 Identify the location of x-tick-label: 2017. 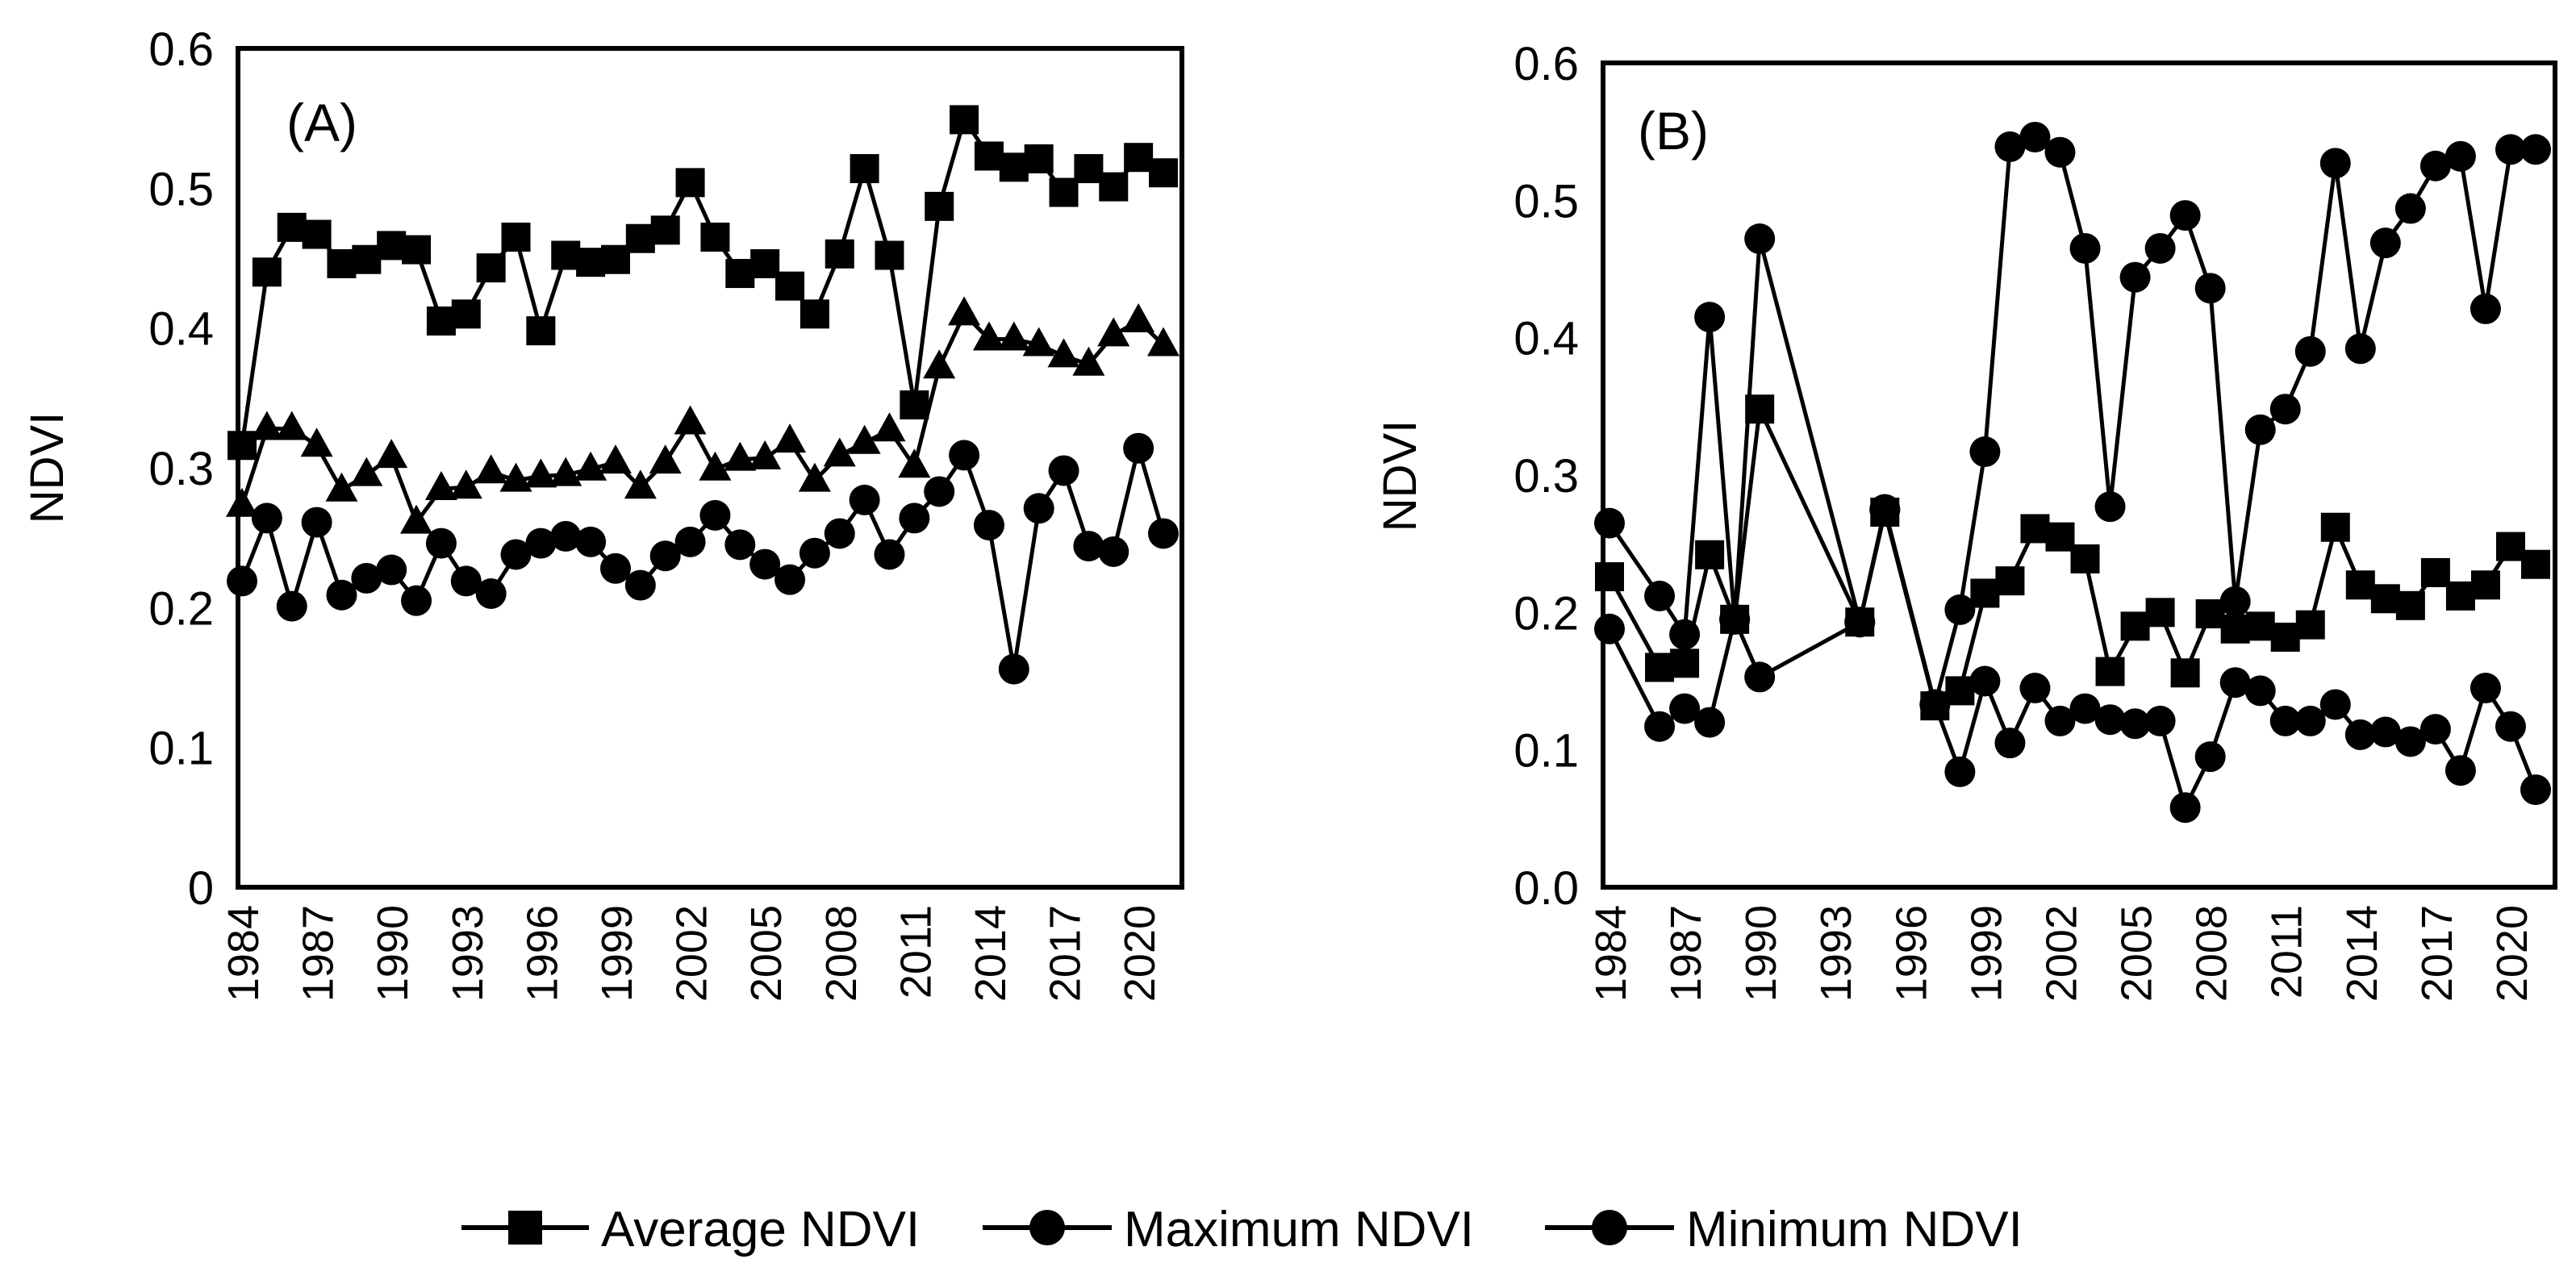
(2437, 953).